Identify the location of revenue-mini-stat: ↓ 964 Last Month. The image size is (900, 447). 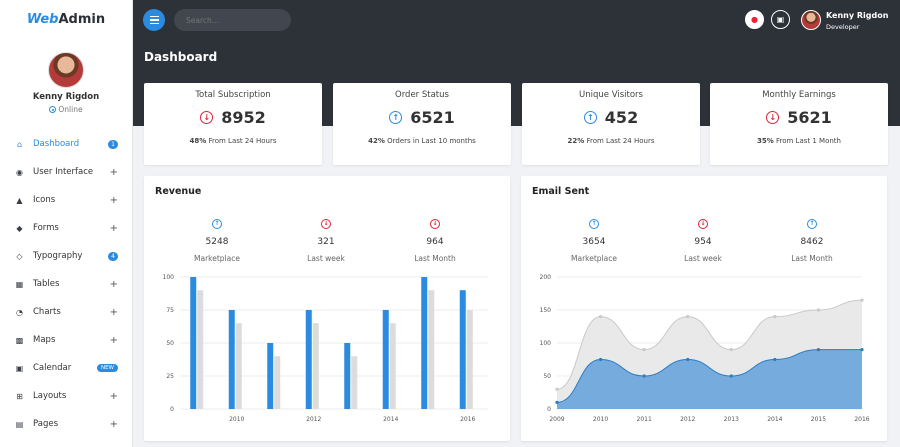
(435, 236).